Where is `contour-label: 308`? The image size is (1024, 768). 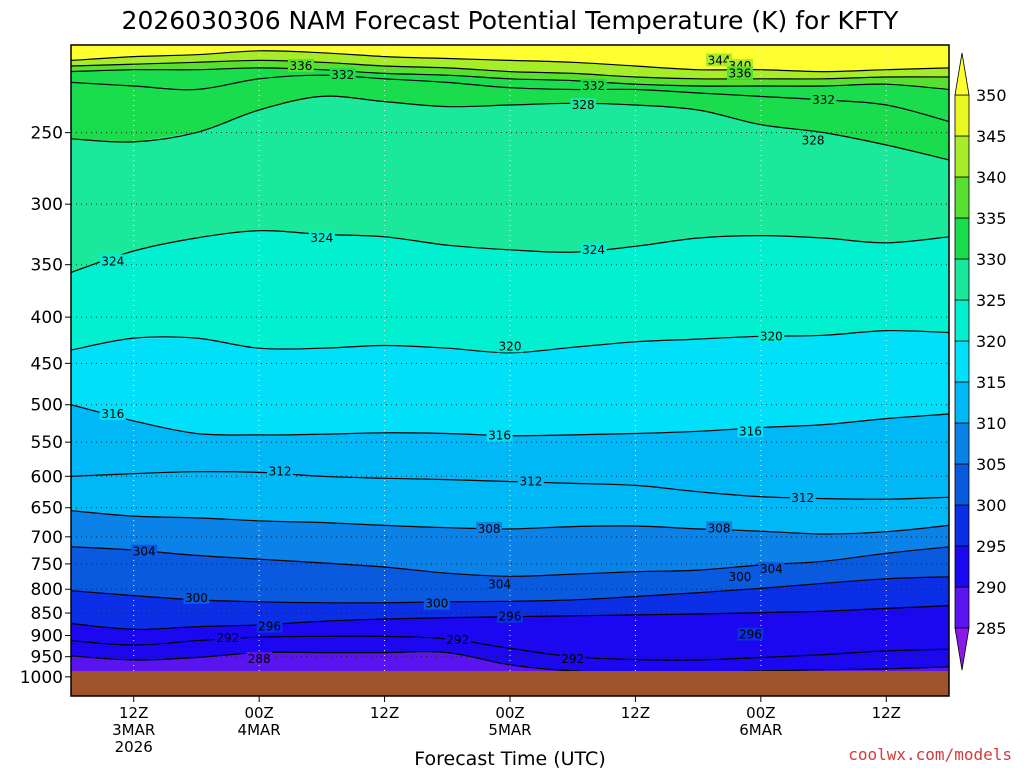 contour-label: 308 is located at coordinates (489, 529).